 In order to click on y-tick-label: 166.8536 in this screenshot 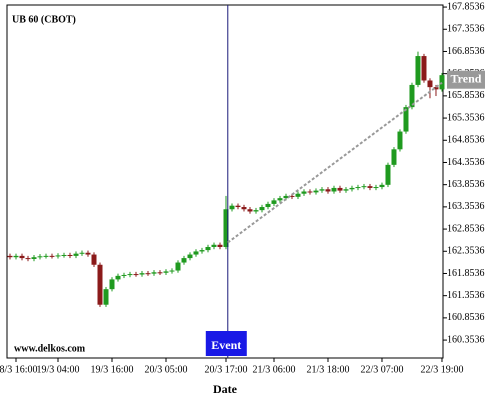, I will do `click(466, 51)`.